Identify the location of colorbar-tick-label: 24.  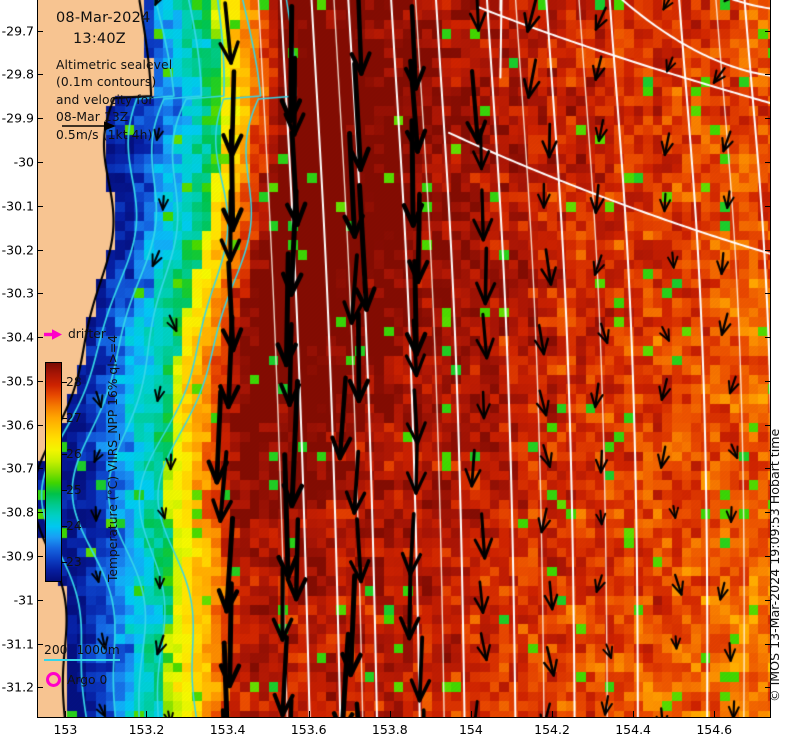
(74, 526).